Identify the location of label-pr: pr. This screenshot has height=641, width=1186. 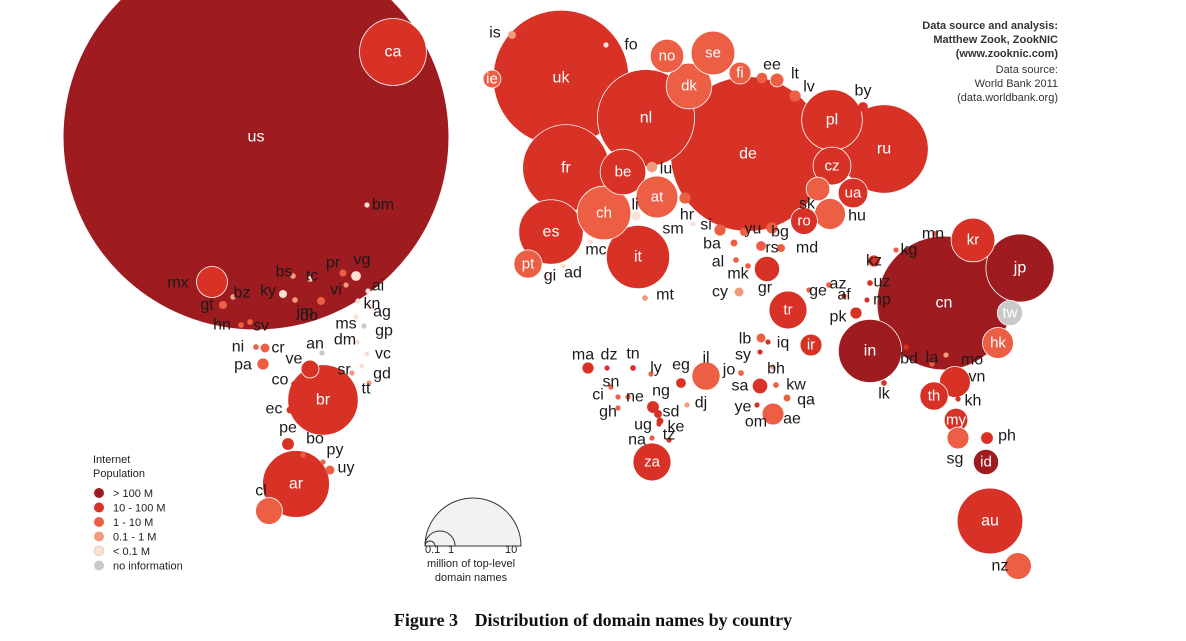
(333, 263).